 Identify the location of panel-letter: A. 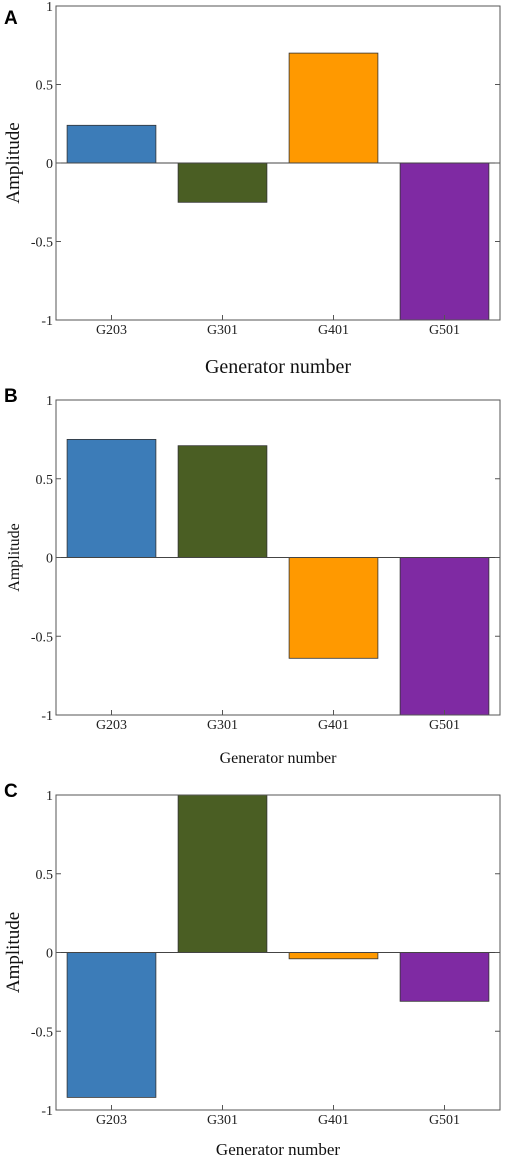
(11, 18).